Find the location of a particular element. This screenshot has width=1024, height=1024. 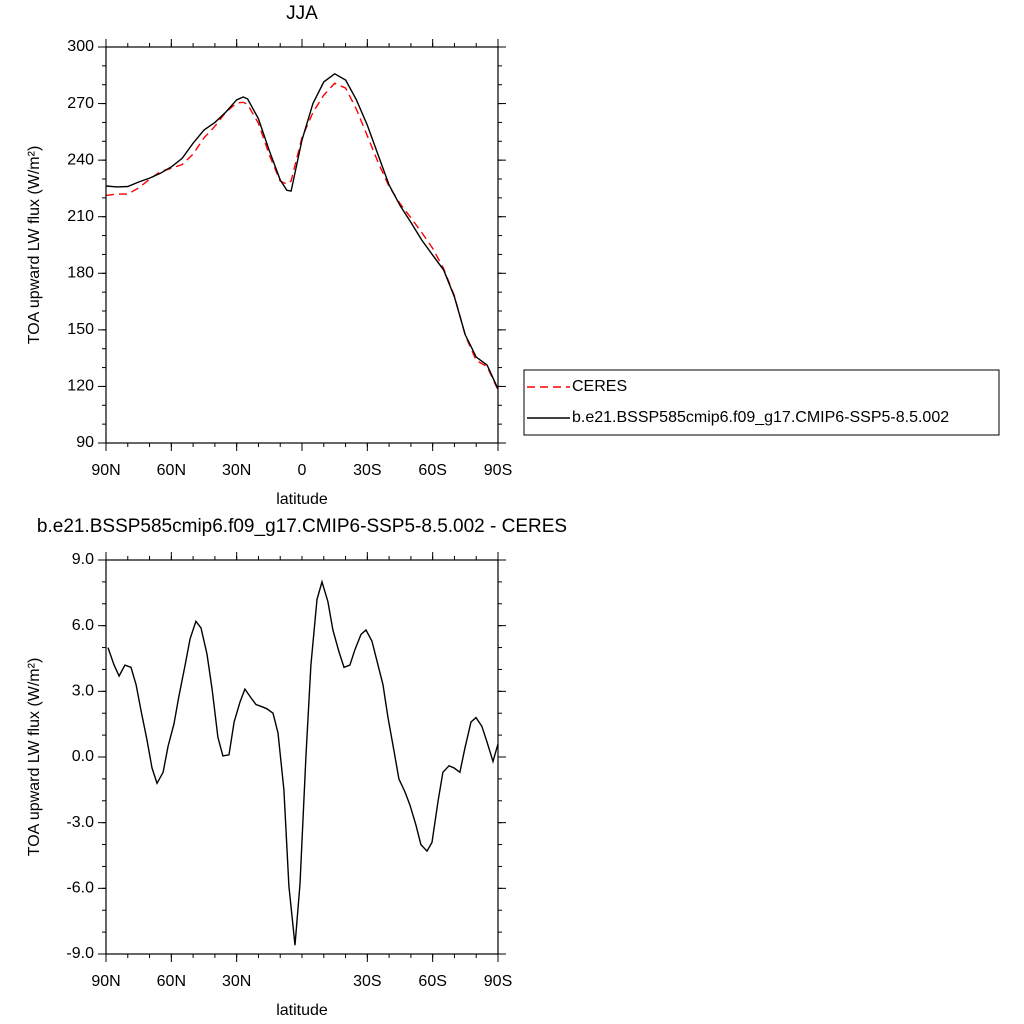

y-tick-label: 0.0 is located at coordinates (83, 756).